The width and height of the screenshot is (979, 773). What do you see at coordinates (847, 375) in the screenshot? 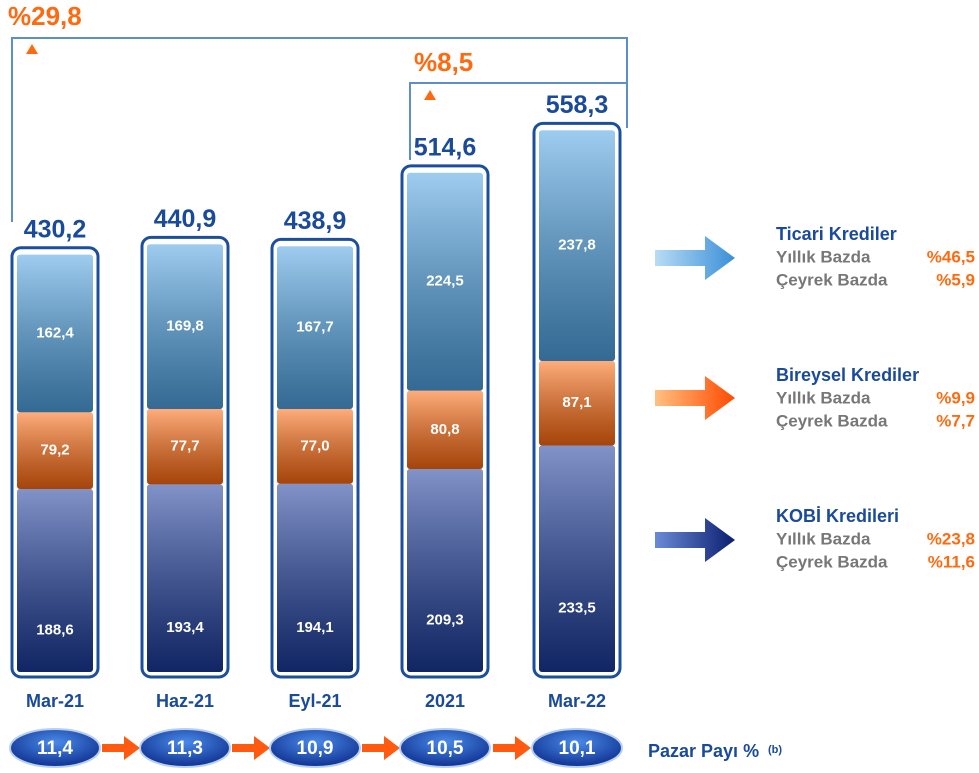
I see `legend-title: Bireysel Krediler` at bounding box center [847, 375].